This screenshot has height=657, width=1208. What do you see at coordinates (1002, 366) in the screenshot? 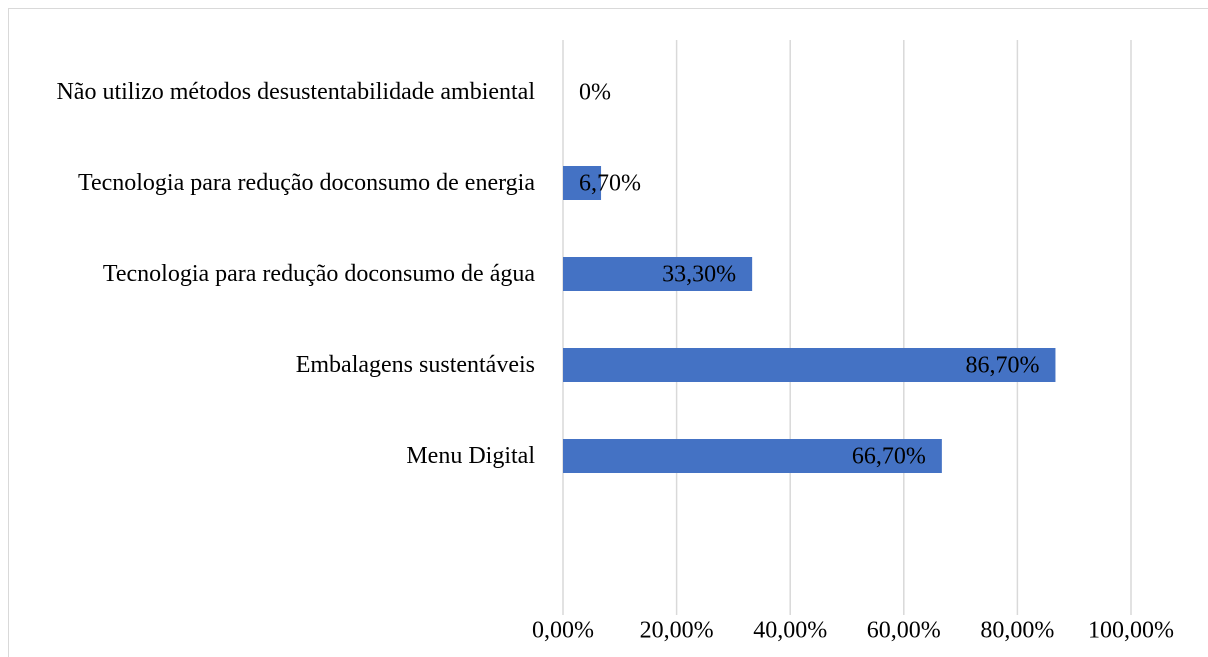
I see `value-label: 86,70%` at bounding box center [1002, 366].